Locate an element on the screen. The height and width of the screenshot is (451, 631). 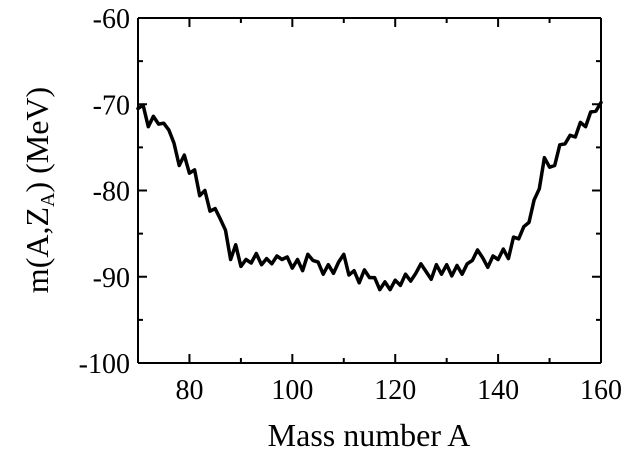
y-axis-title-suffix: ) (MeV) is located at coordinates (37, 140).